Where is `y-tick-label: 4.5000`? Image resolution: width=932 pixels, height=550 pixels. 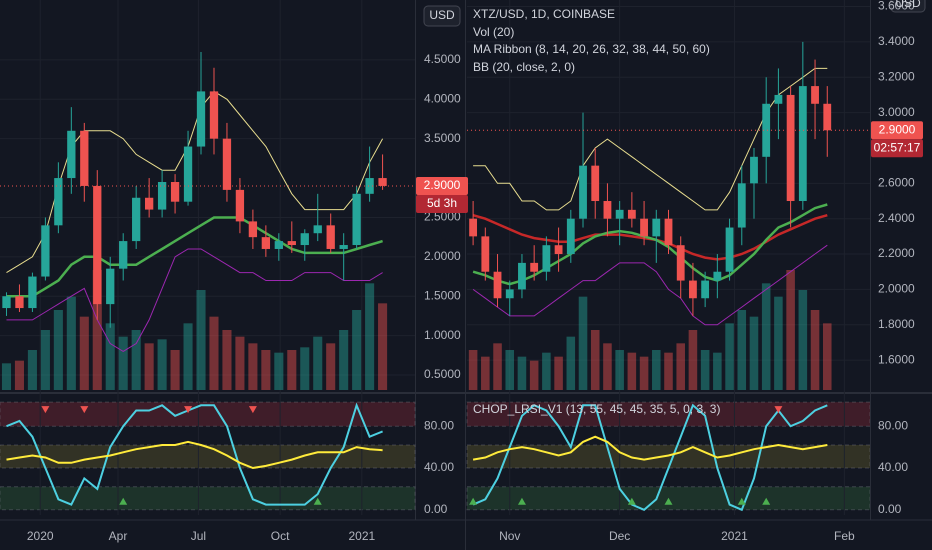 y-tick-label: 4.5000 is located at coordinates (442, 59).